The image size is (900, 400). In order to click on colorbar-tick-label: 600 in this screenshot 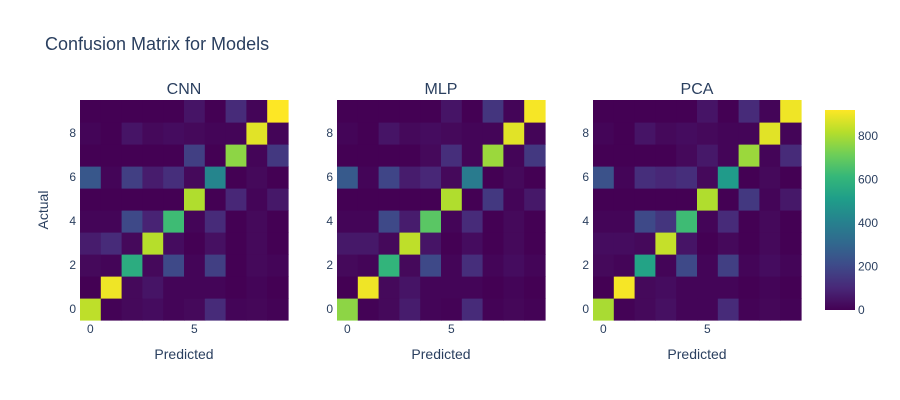, I will do `click(868, 180)`.